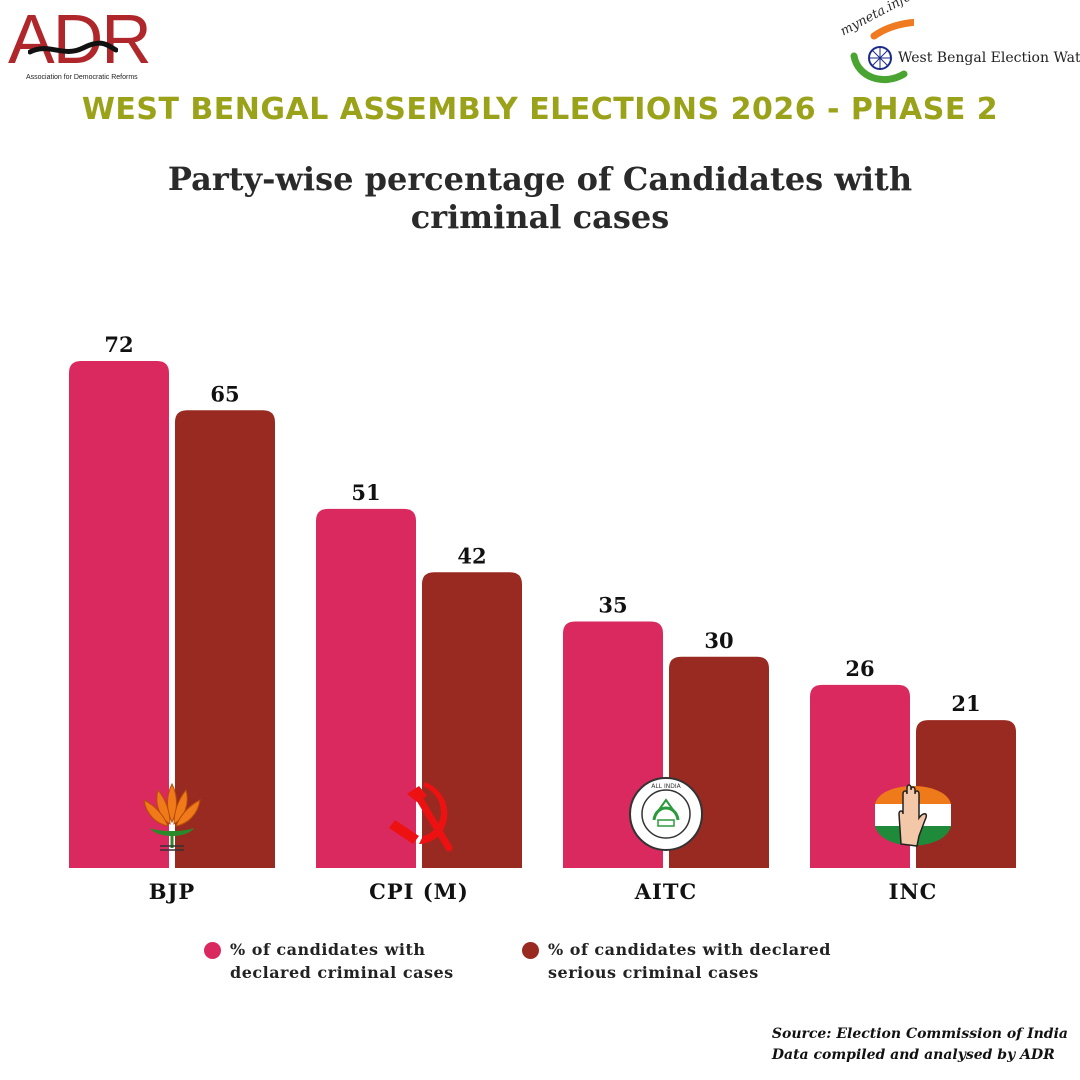  I want to click on category-label-aitc: AITC, so click(665, 891).